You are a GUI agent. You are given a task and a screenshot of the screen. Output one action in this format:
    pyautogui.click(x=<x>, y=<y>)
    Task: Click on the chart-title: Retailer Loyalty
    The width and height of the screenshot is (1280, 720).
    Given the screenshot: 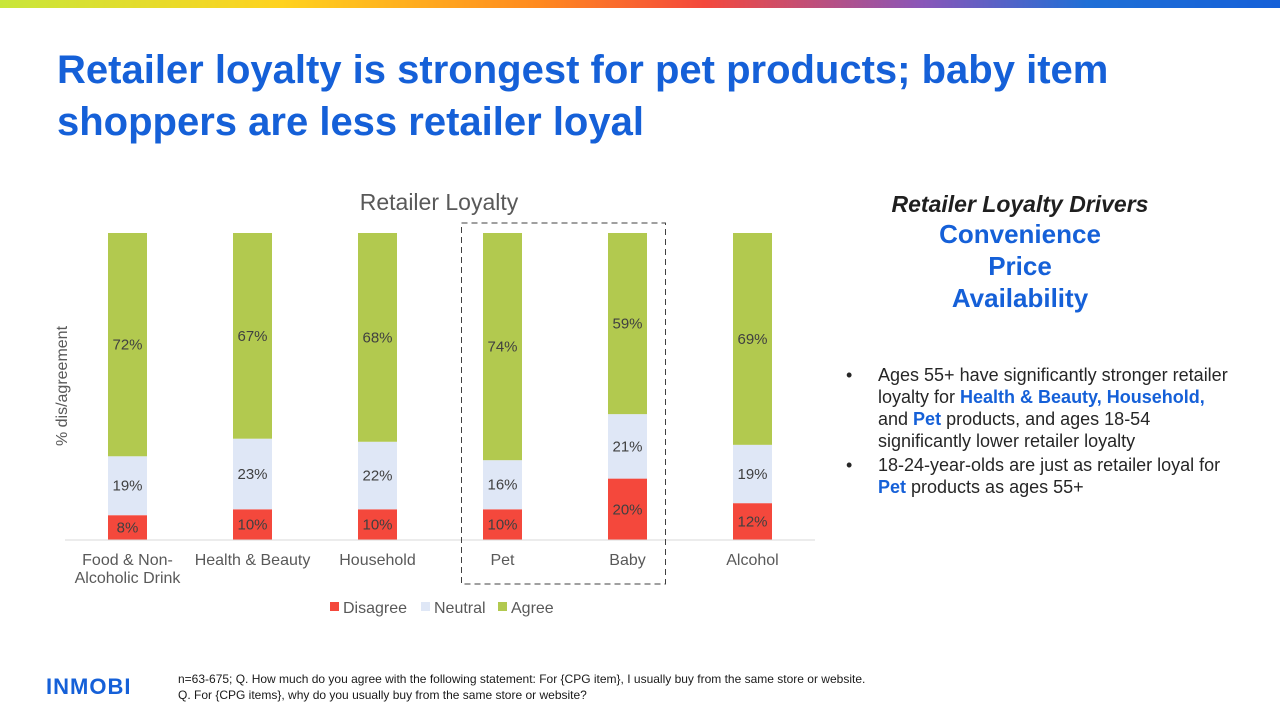 What is the action you would take?
    pyautogui.click(x=439, y=202)
    